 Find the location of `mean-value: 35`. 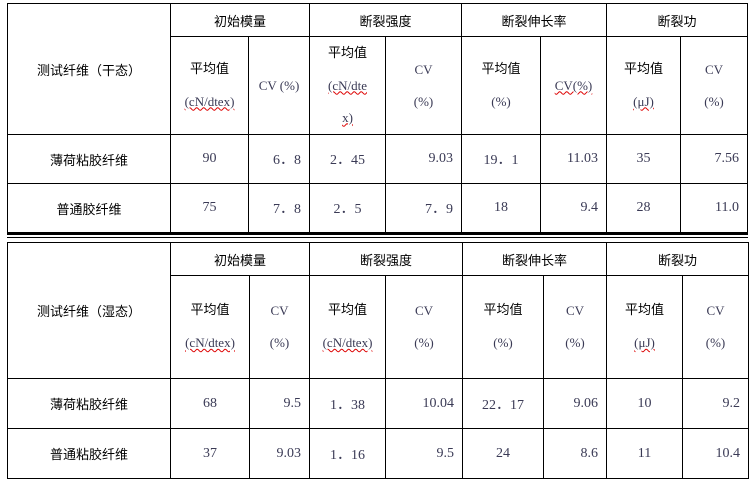

mean-value: 35 is located at coordinates (643, 159).